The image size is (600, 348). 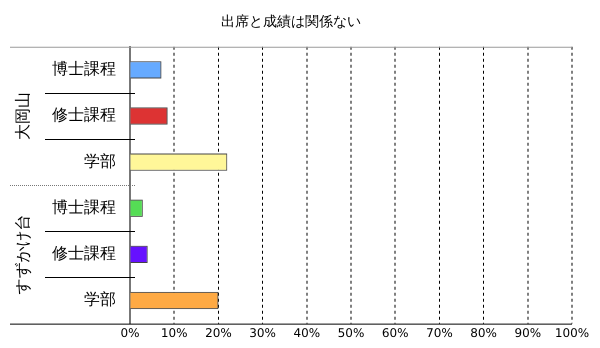 I want to click on x-tick-label: 90%, so click(x=528, y=333).